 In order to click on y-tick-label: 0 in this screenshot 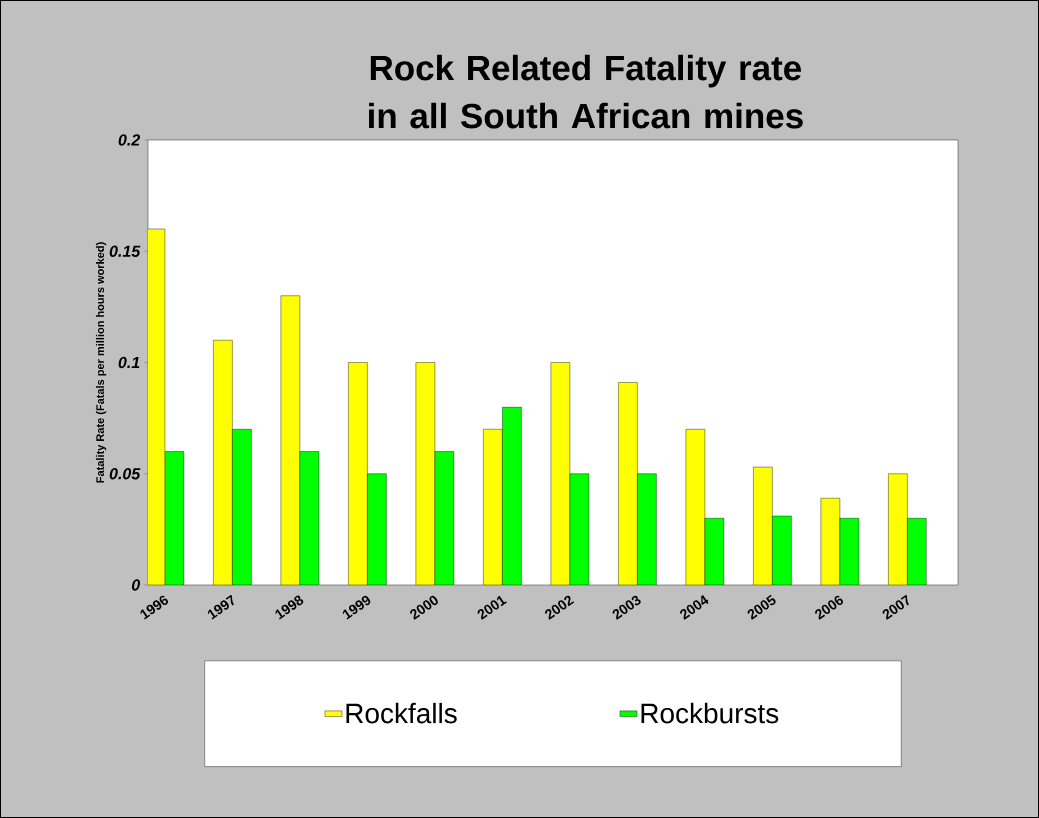, I will do `click(136, 585)`.